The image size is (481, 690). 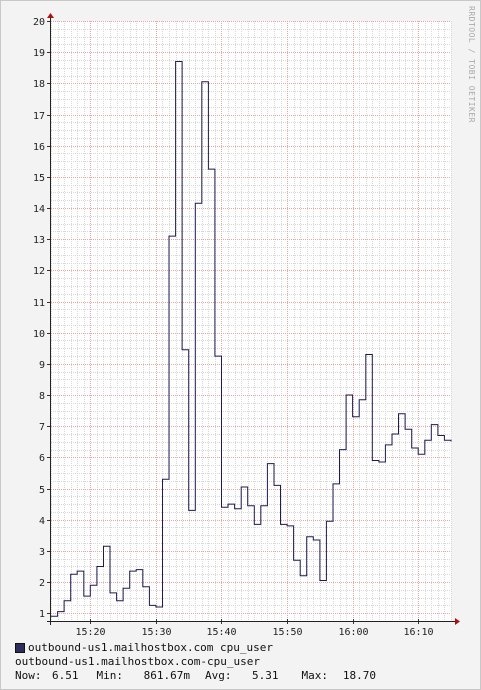 What do you see at coordinates (42, 552) in the screenshot?
I see `y-tick-label: 3` at bounding box center [42, 552].